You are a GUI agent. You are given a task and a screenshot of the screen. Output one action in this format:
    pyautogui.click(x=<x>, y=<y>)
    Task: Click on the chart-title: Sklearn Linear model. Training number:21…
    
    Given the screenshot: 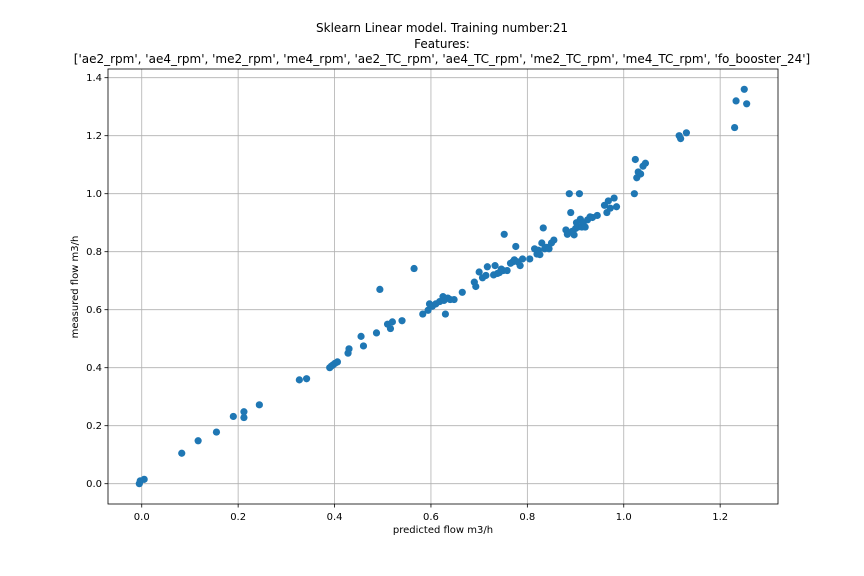 What is the action you would take?
    pyautogui.click(x=442, y=43)
    